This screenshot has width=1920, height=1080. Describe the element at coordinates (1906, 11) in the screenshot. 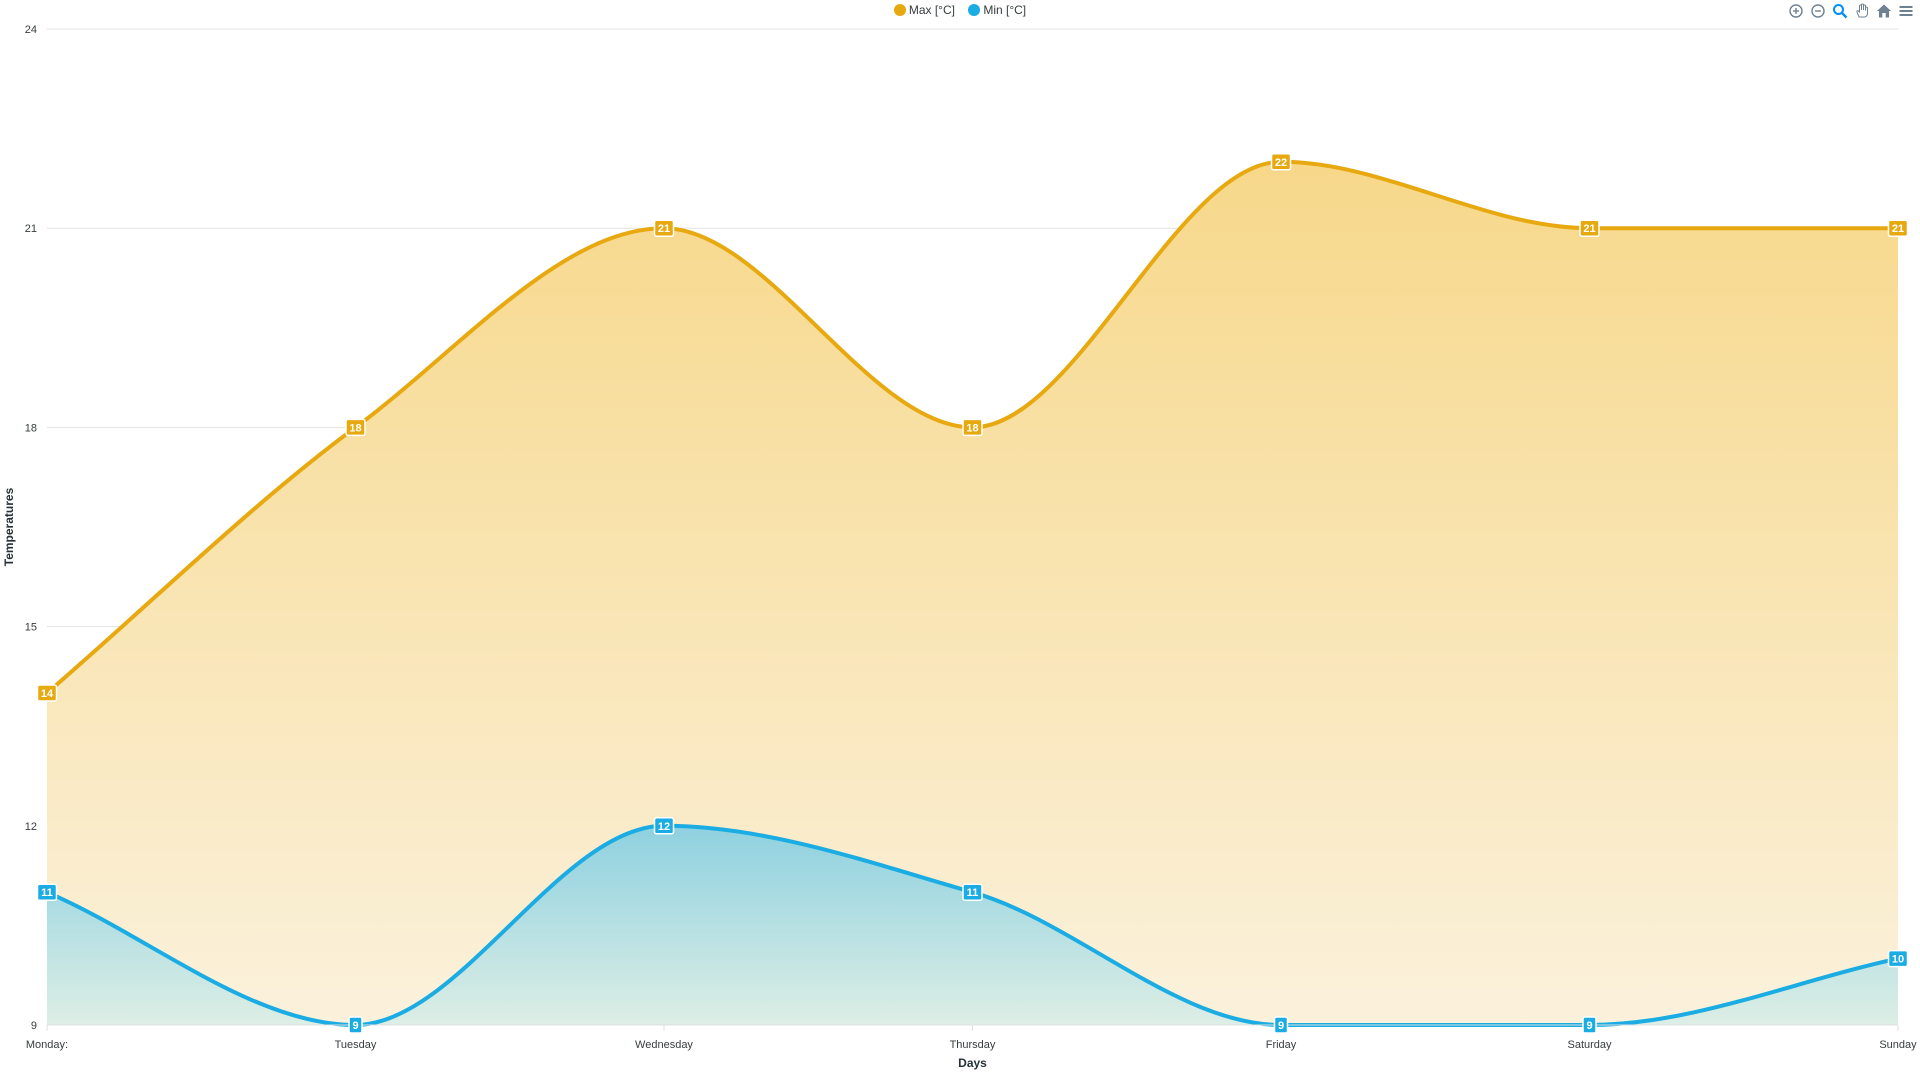

I see `menu-icon` at that location.